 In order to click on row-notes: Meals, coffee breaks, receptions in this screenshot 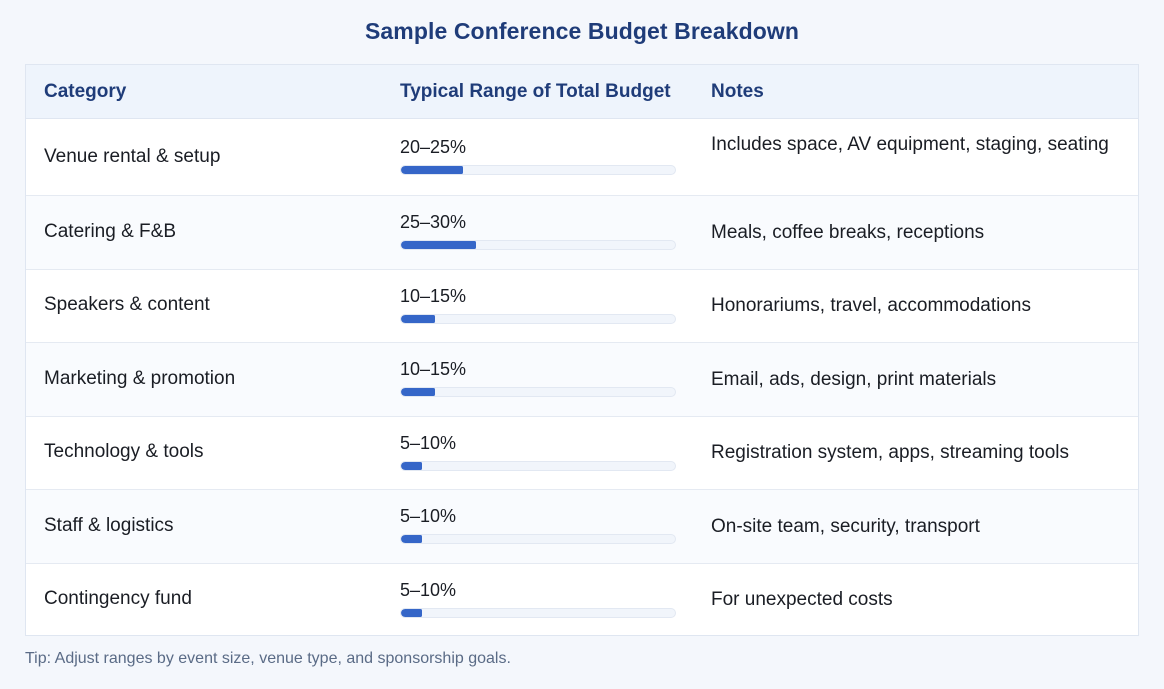, I will do `click(848, 232)`.